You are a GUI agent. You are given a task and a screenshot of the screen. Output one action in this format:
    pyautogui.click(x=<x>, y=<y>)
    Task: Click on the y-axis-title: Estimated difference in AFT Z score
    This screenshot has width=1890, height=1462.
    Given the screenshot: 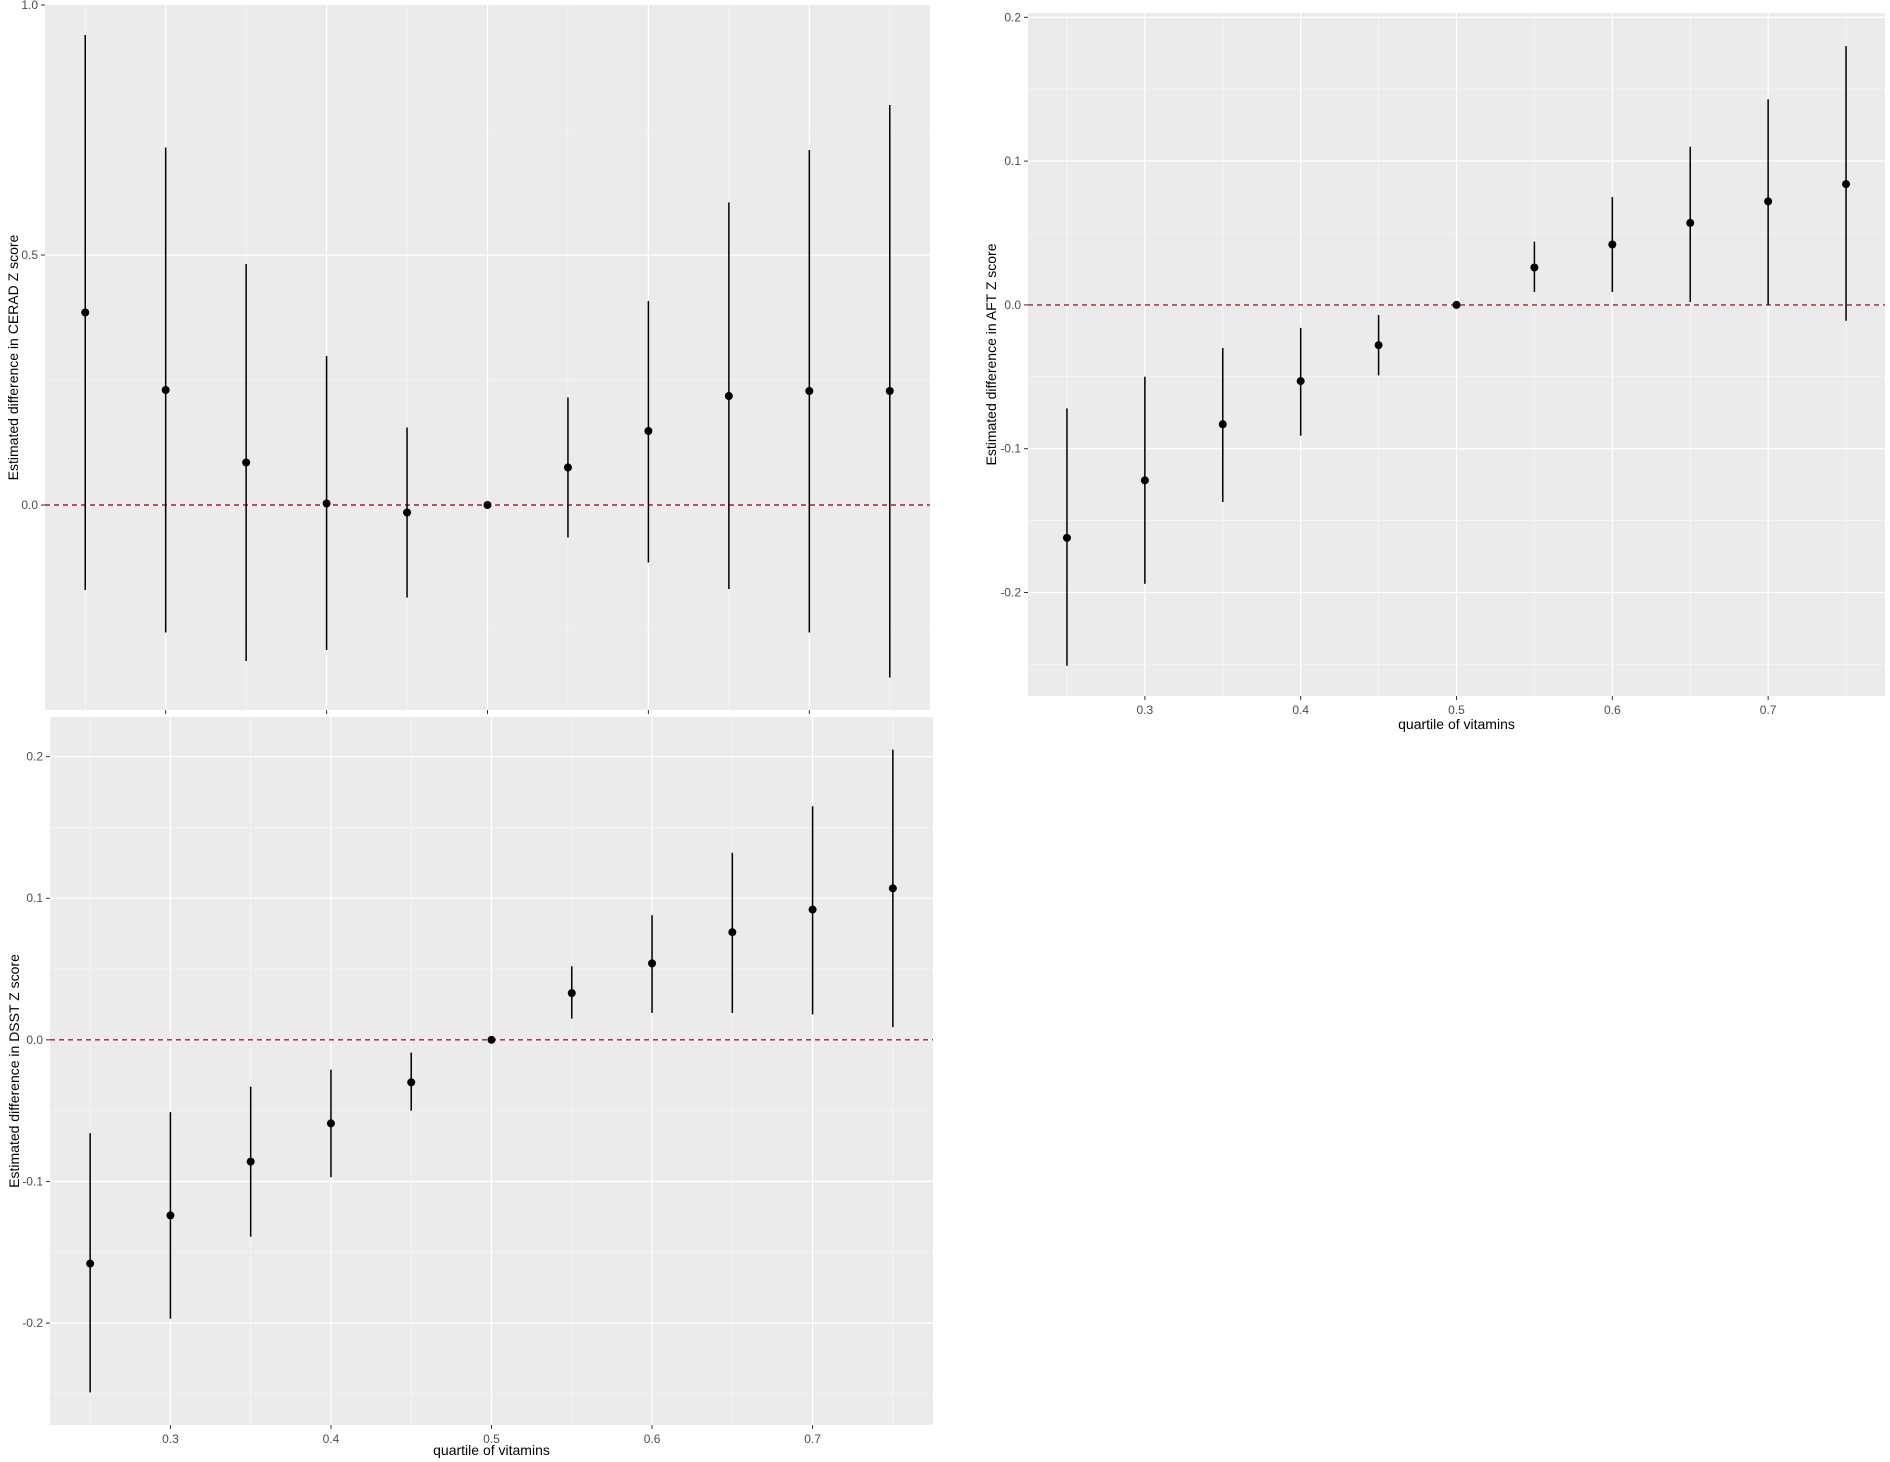 What is the action you would take?
    pyautogui.click(x=991, y=354)
    